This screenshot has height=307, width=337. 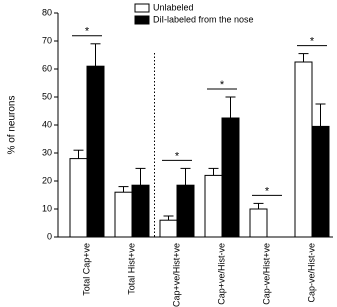 What do you see at coordinates (203, 19) in the screenshot?
I see `legend-label: DiI-labeled from the nose` at bounding box center [203, 19].